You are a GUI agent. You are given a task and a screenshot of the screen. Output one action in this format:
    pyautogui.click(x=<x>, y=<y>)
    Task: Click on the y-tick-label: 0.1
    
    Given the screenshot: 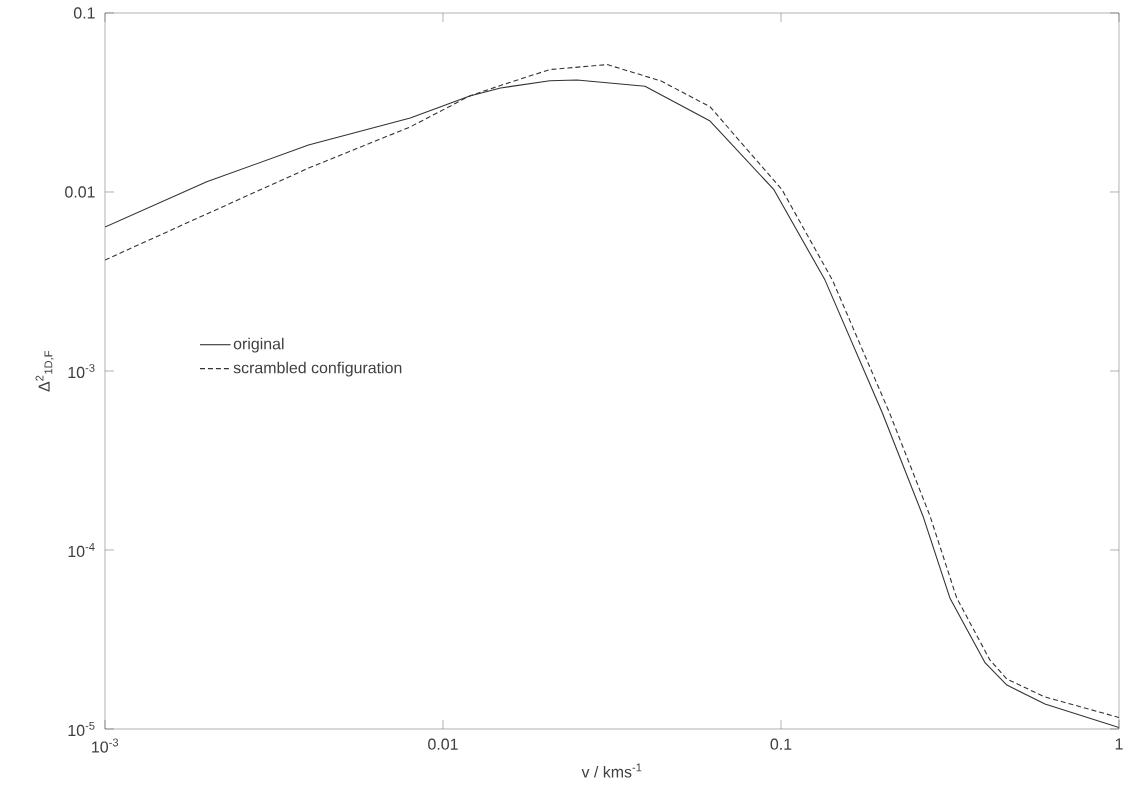 What is the action you would take?
    pyautogui.click(x=84, y=13)
    